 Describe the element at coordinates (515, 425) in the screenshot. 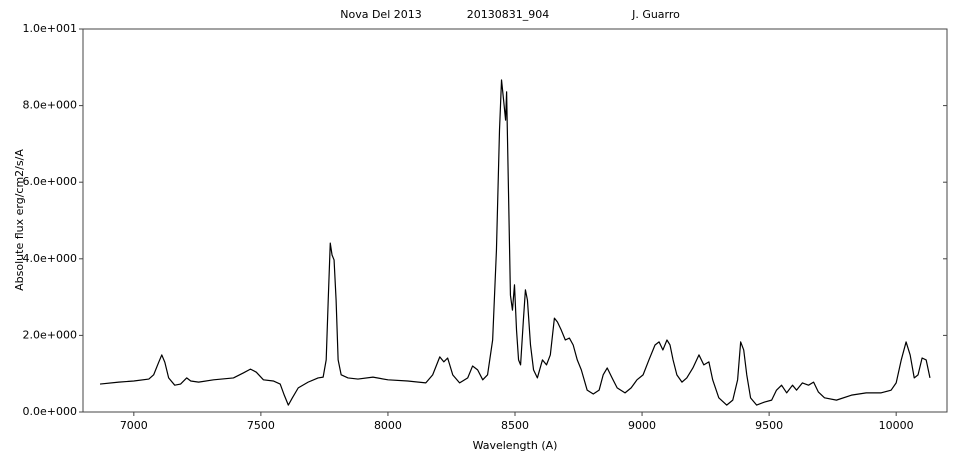

I see `x-tick-label: 8500` at that location.